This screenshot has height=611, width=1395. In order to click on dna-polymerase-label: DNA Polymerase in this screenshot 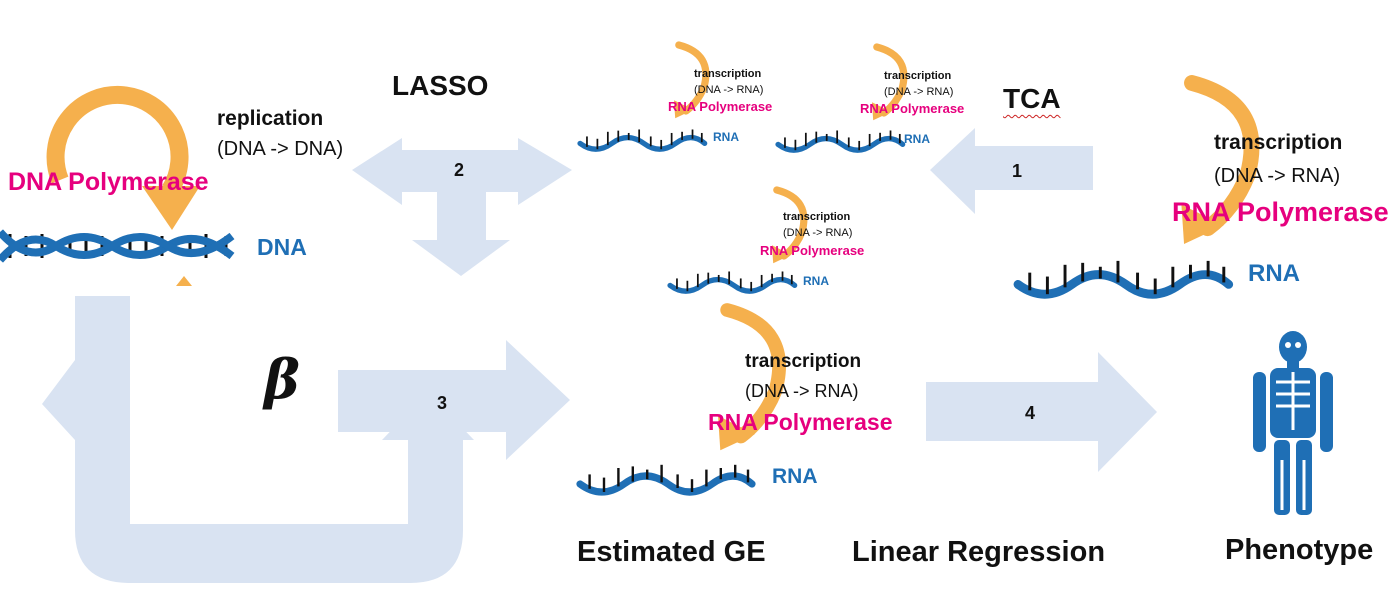, I will do `click(108, 182)`.